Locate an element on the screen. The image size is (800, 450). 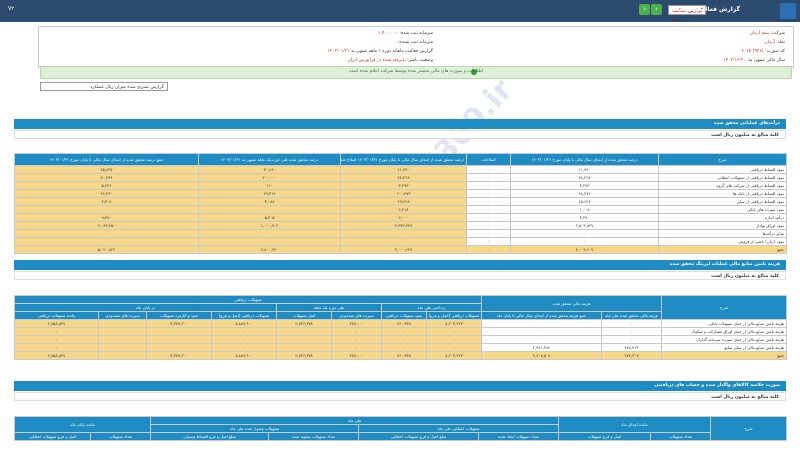
table-cell: ۶,۲۱۸ is located at coordinates (403, 209).